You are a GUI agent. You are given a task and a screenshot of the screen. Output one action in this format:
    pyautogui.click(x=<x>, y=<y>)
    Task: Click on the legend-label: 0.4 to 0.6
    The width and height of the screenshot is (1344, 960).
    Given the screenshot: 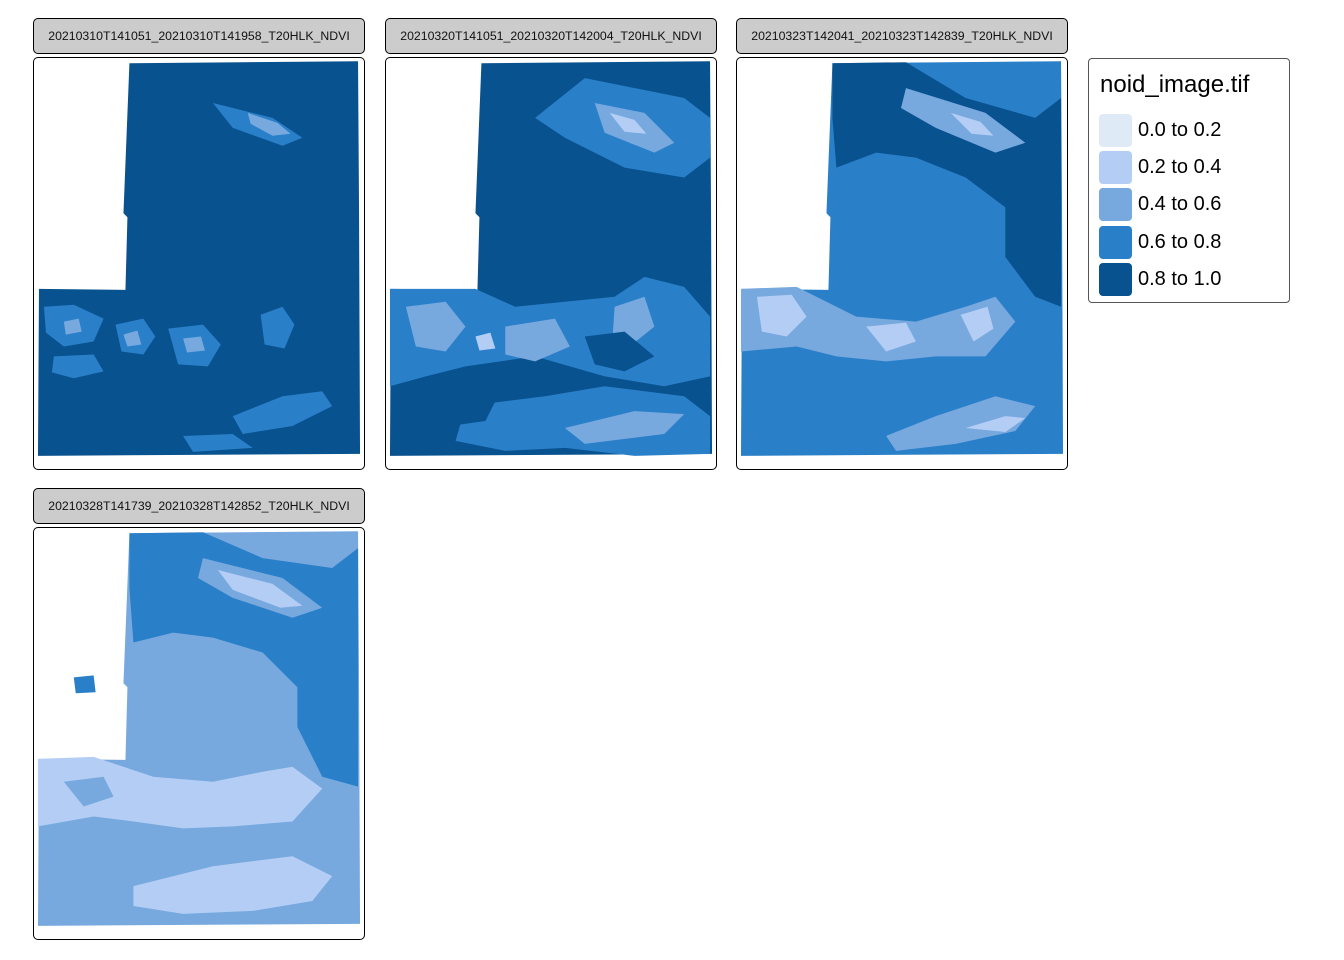 What is the action you would take?
    pyautogui.click(x=1180, y=203)
    